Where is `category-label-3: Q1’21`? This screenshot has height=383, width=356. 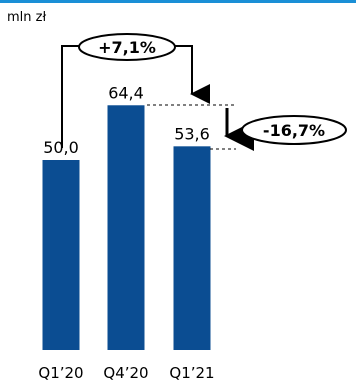
category-label-3: Q1’21 is located at coordinates (191, 373).